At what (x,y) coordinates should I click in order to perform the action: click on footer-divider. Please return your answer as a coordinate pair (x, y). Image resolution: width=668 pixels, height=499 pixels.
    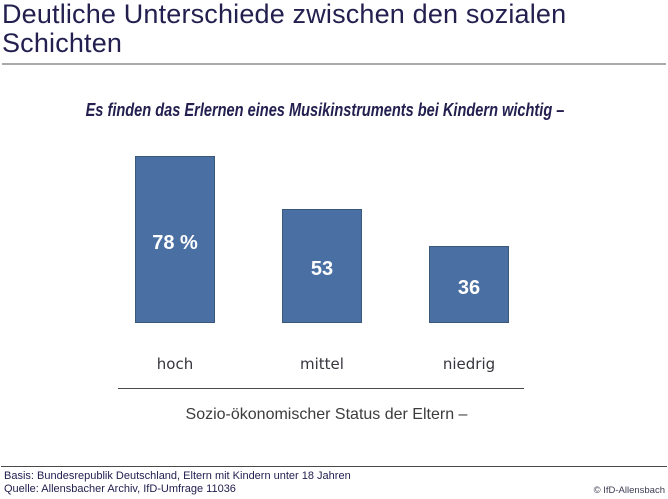
    Looking at the image, I should click on (334, 466).